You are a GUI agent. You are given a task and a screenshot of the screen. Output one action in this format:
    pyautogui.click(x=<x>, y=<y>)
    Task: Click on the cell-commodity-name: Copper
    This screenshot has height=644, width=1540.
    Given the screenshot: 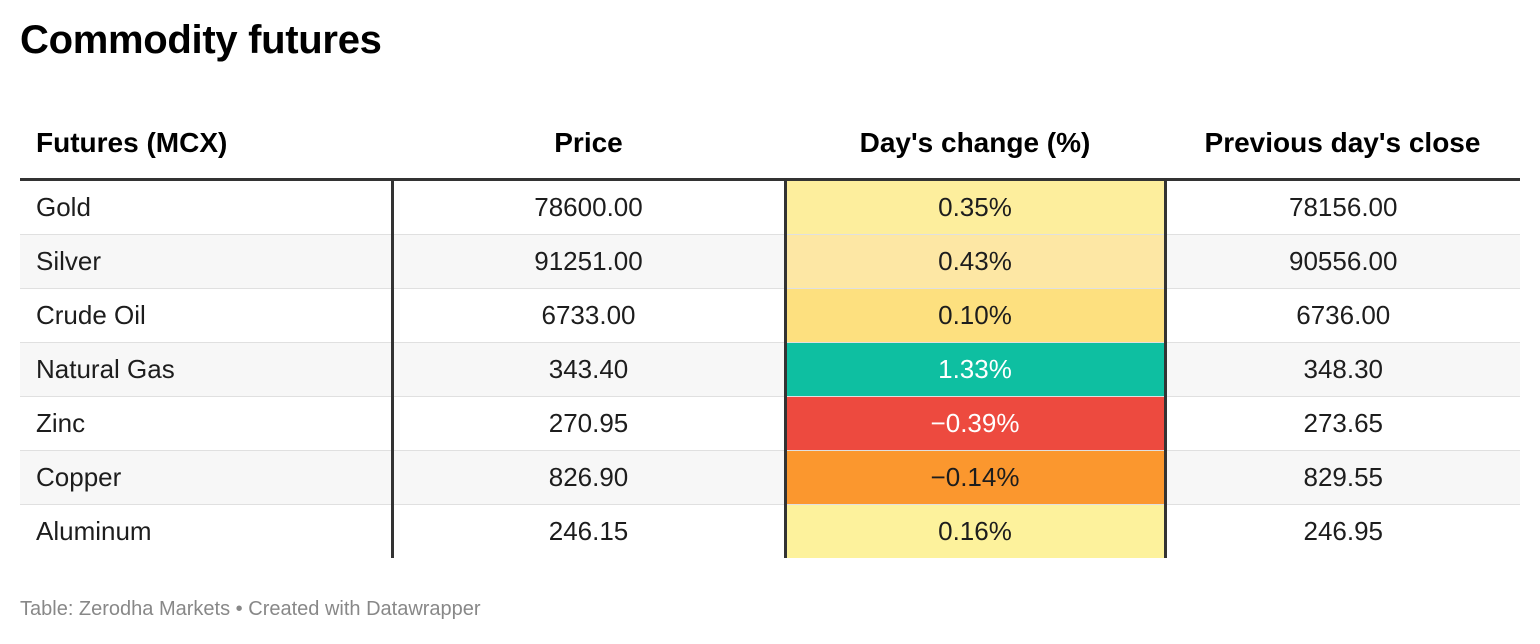 What is the action you would take?
    pyautogui.click(x=207, y=477)
    